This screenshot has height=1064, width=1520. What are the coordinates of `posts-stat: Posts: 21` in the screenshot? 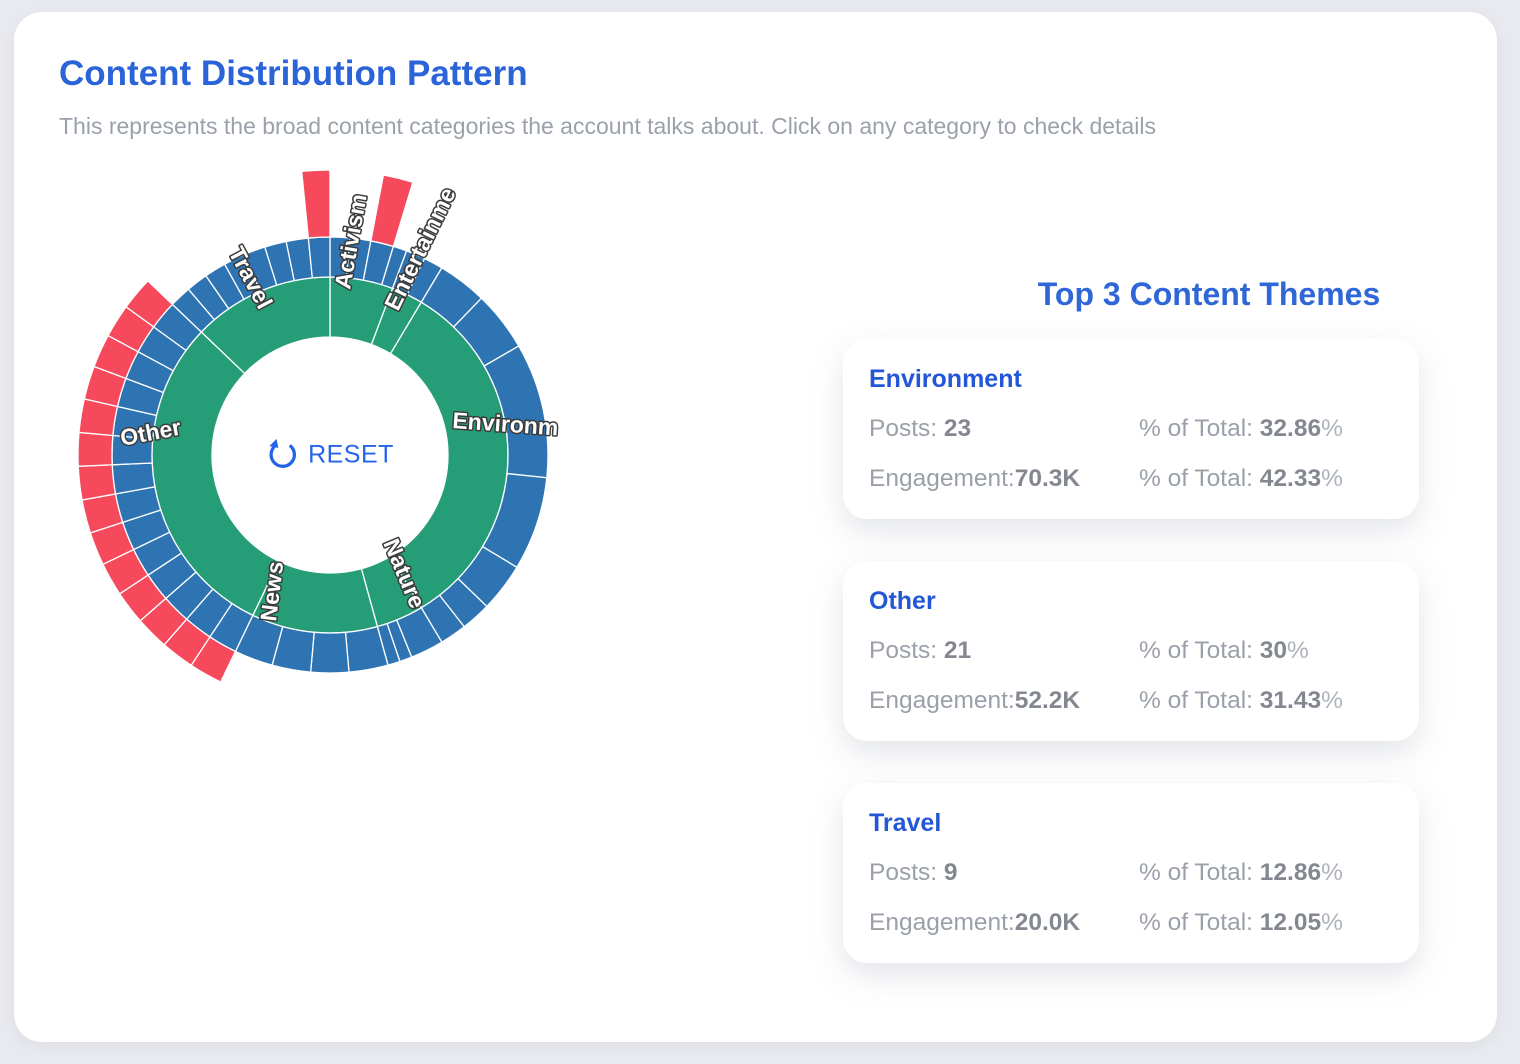 It's located at (920, 650).